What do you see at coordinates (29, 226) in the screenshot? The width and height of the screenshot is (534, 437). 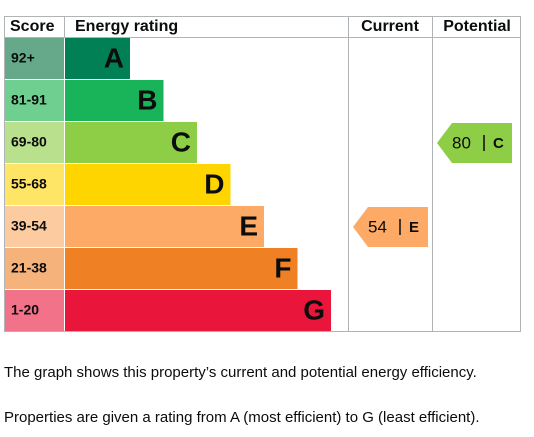 I see `score-label: 39-54` at bounding box center [29, 226].